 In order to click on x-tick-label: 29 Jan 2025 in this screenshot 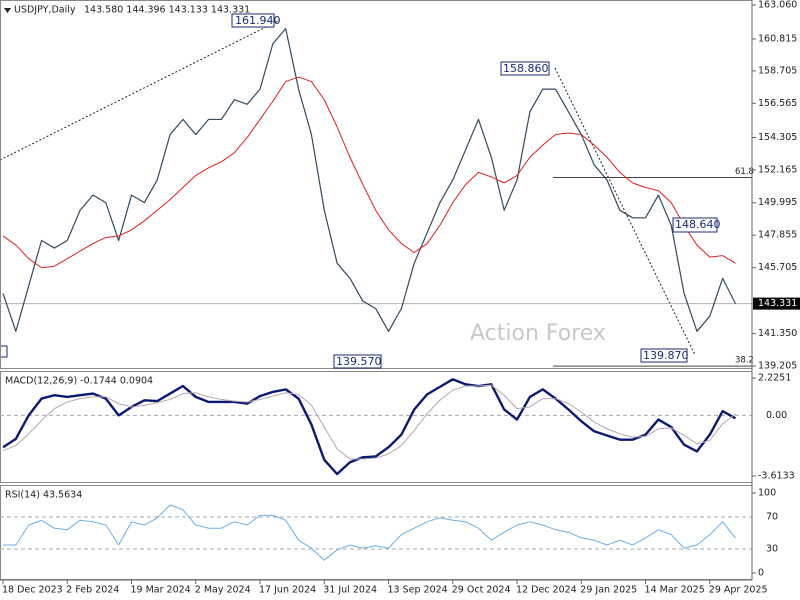, I will do `click(608, 590)`.